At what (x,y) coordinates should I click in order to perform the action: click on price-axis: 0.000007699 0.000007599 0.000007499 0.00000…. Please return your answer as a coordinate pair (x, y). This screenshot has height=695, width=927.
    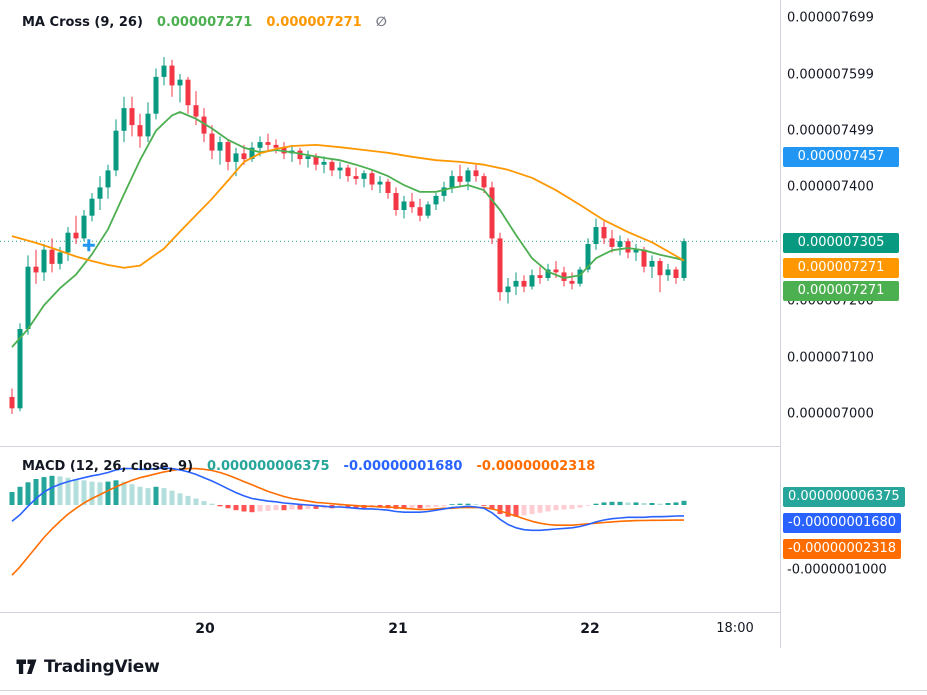
    Looking at the image, I should click on (853, 324).